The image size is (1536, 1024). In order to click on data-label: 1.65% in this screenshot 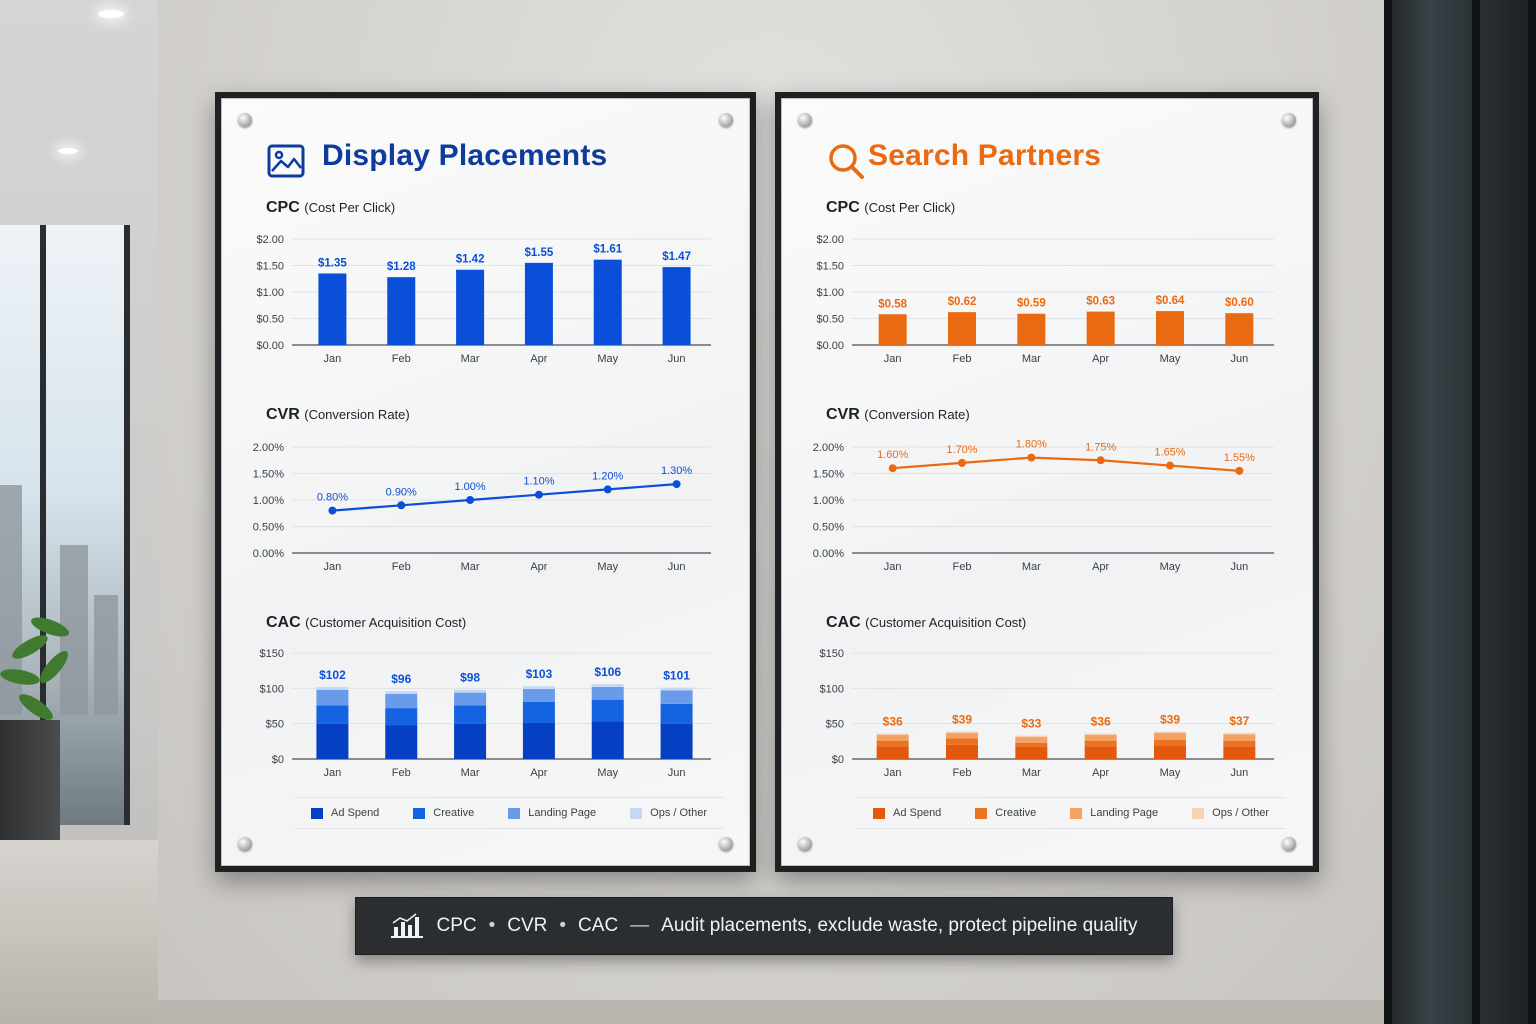, I will do `click(1169, 453)`.